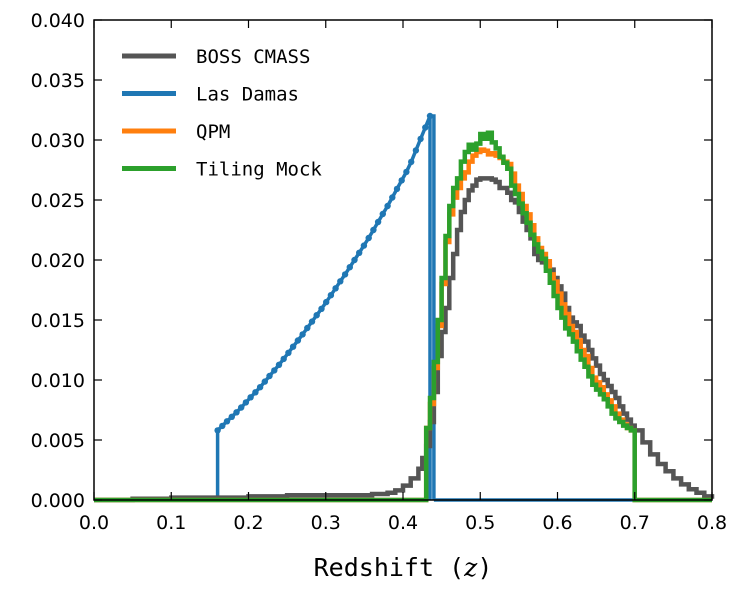 The height and width of the screenshot is (592, 742). I want to click on y-tick-label: 0.040, so click(58, 21).